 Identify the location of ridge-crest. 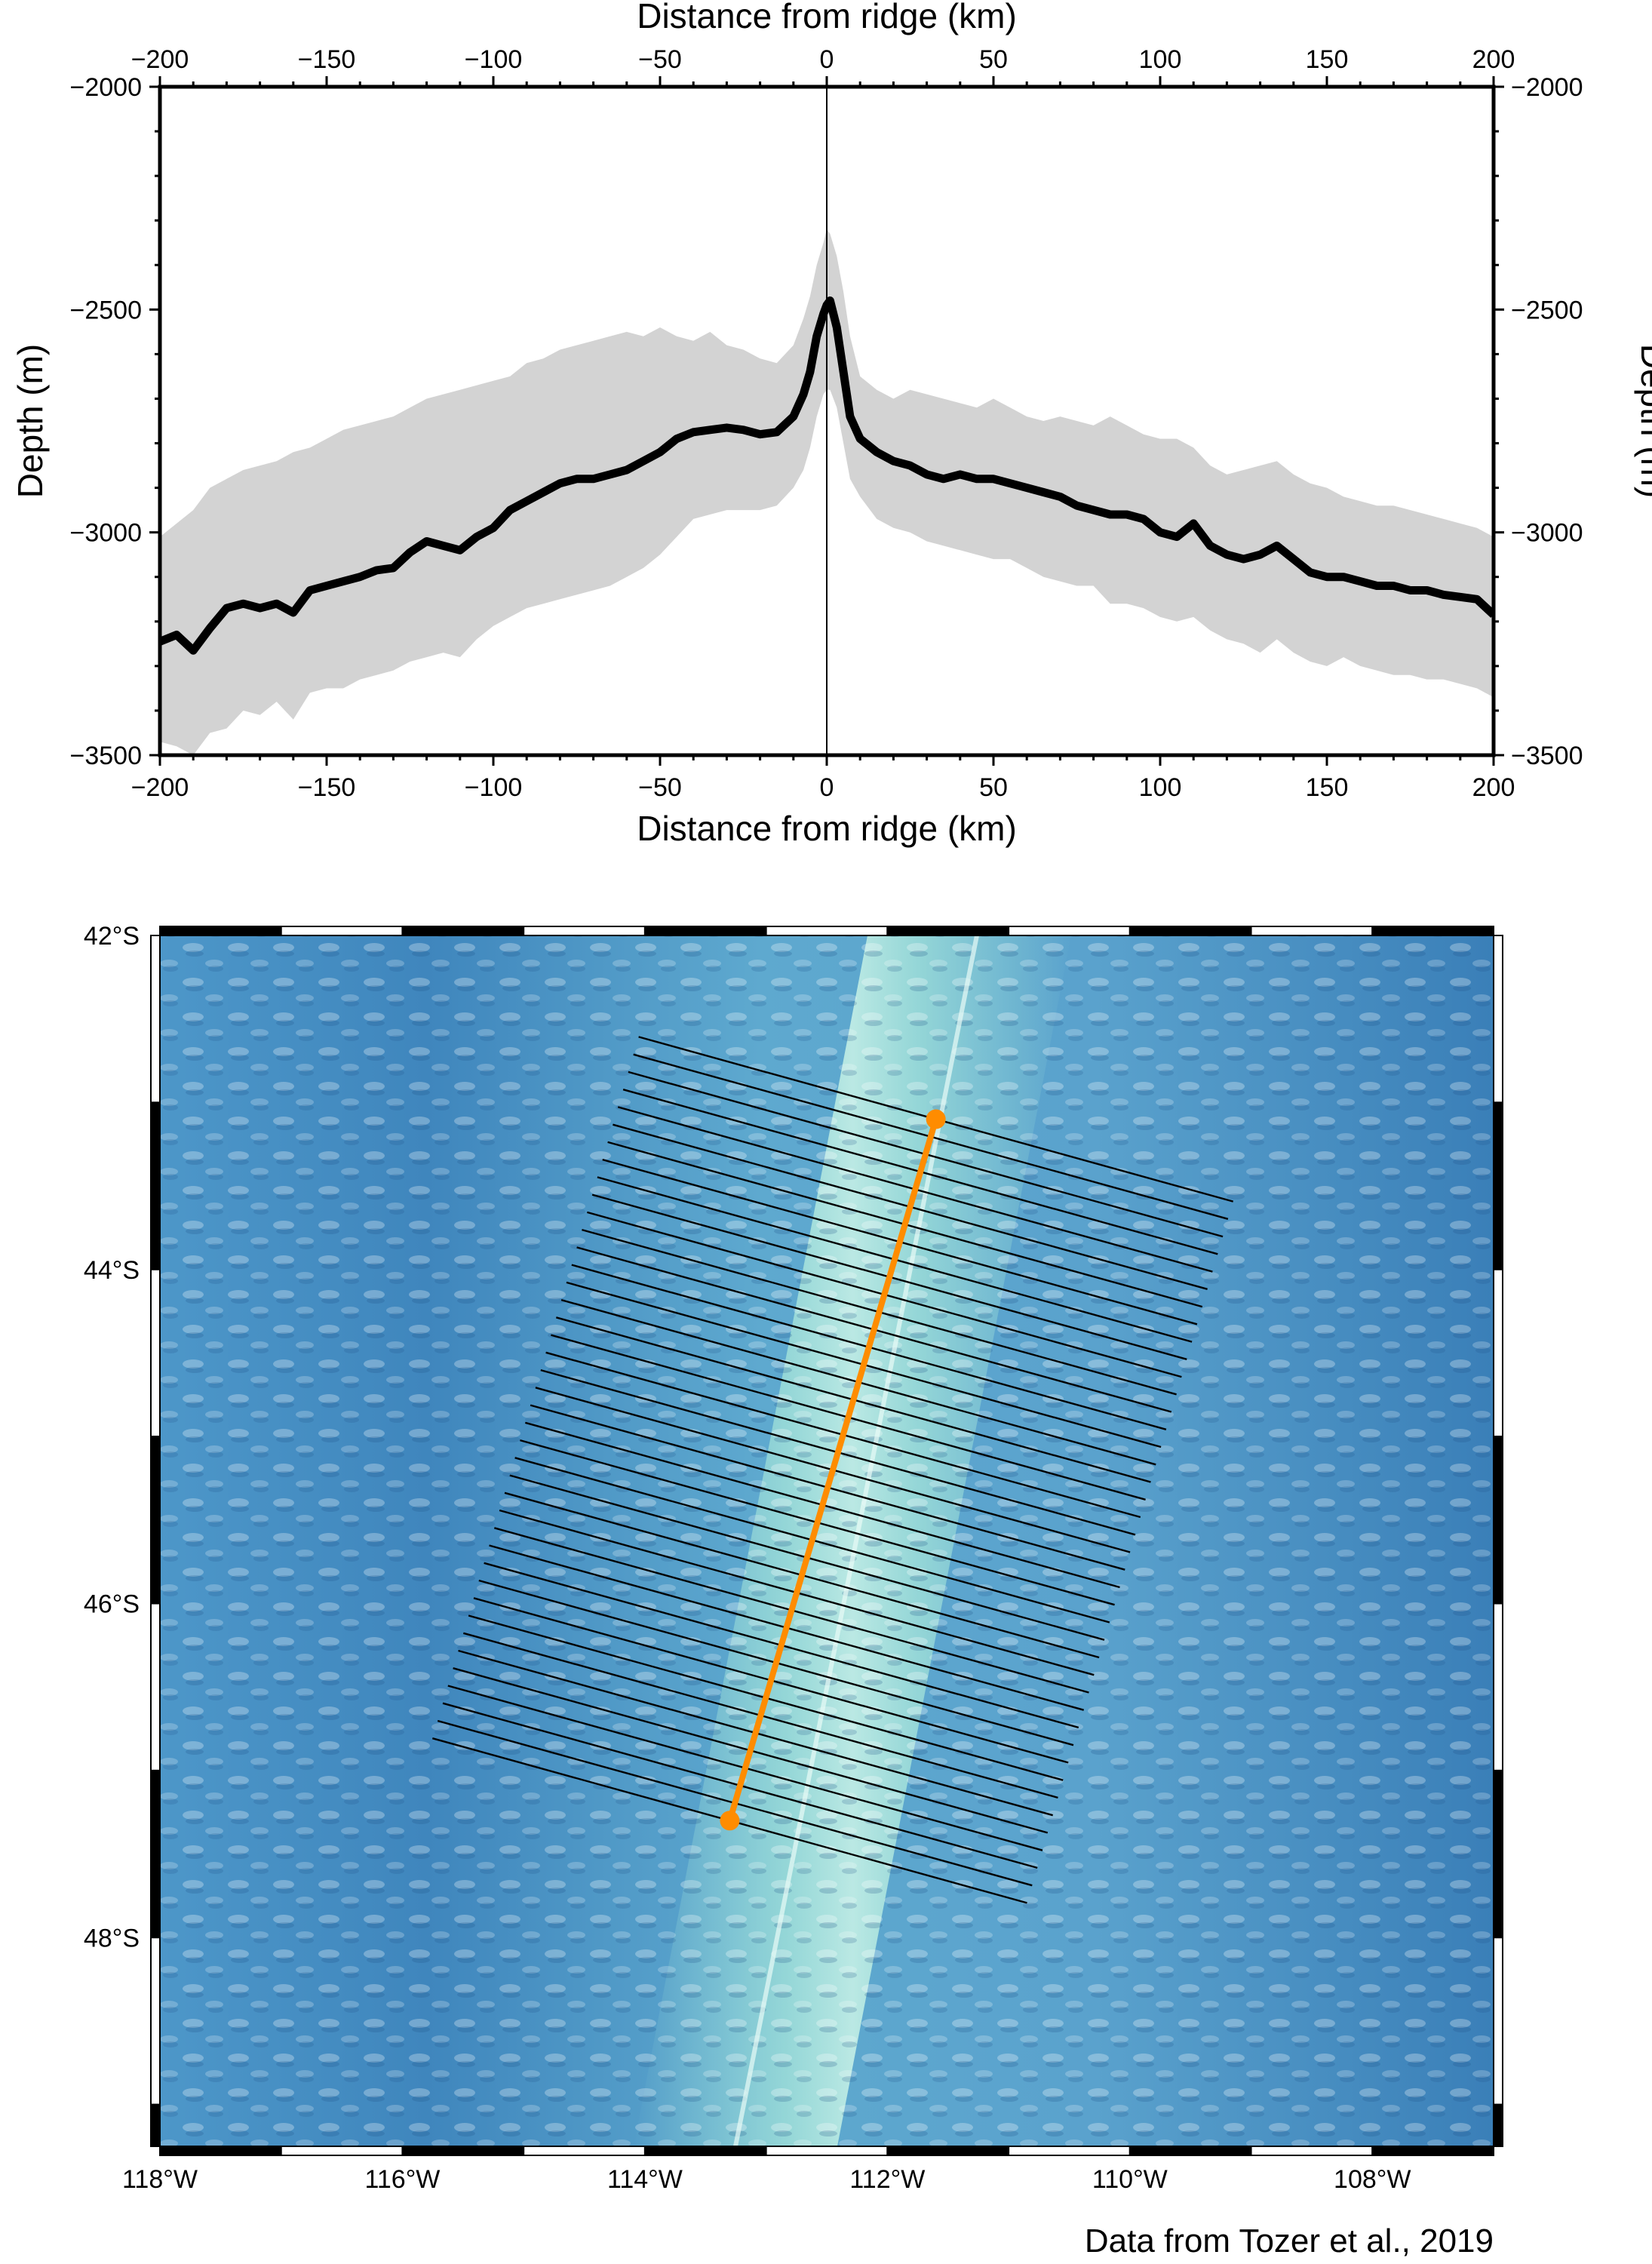
(856, 1540).